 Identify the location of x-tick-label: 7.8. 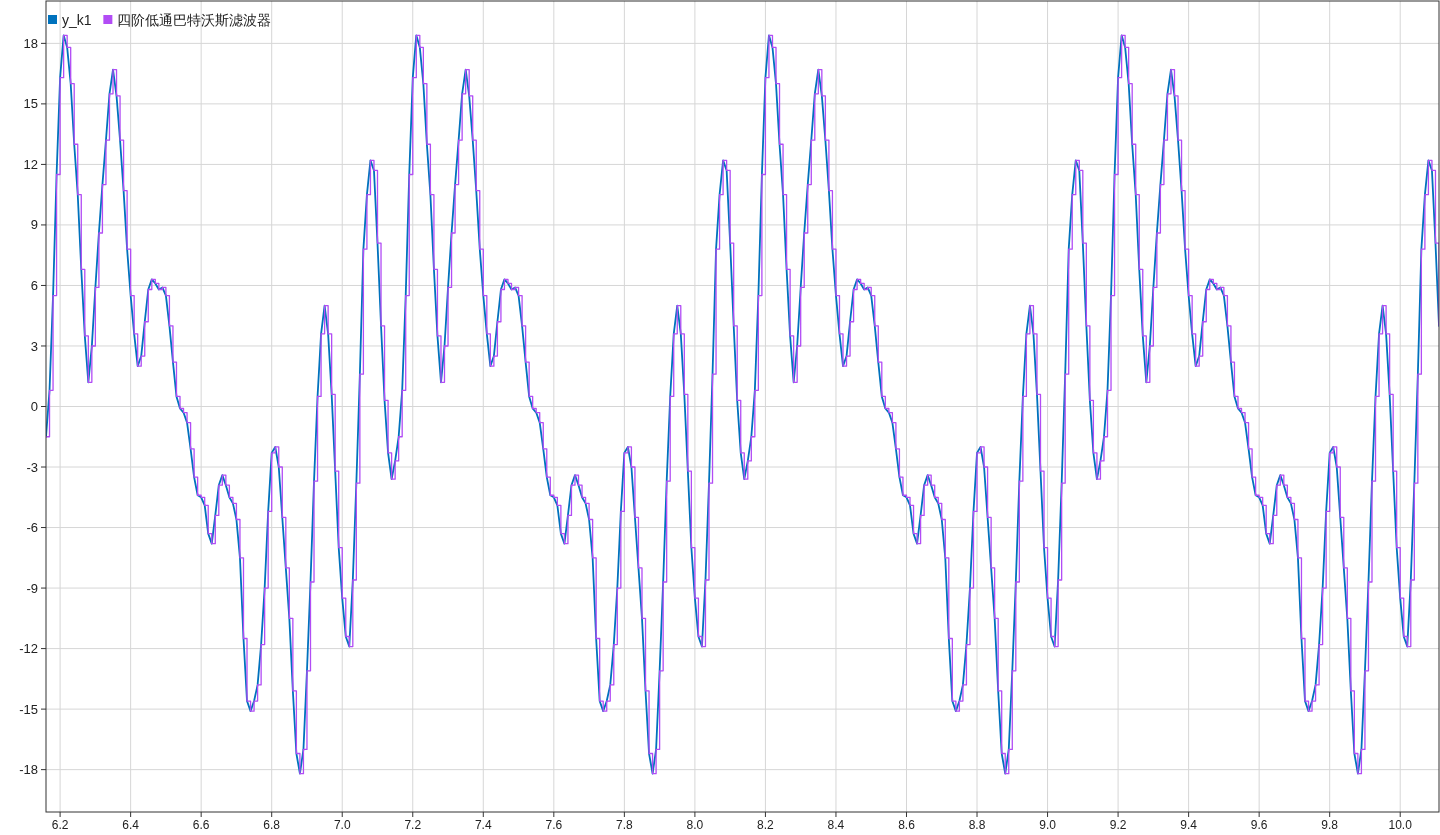
(625, 825).